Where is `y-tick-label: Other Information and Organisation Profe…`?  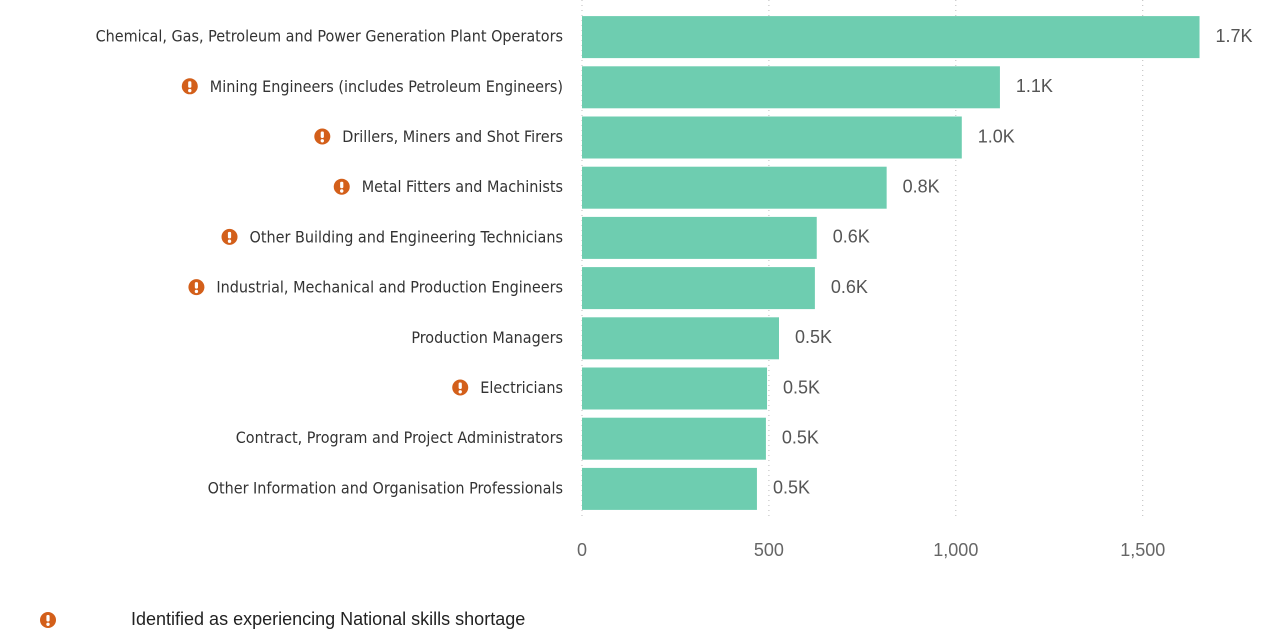
y-tick-label: Other Information and Organisation Profe… is located at coordinates (385, 487).